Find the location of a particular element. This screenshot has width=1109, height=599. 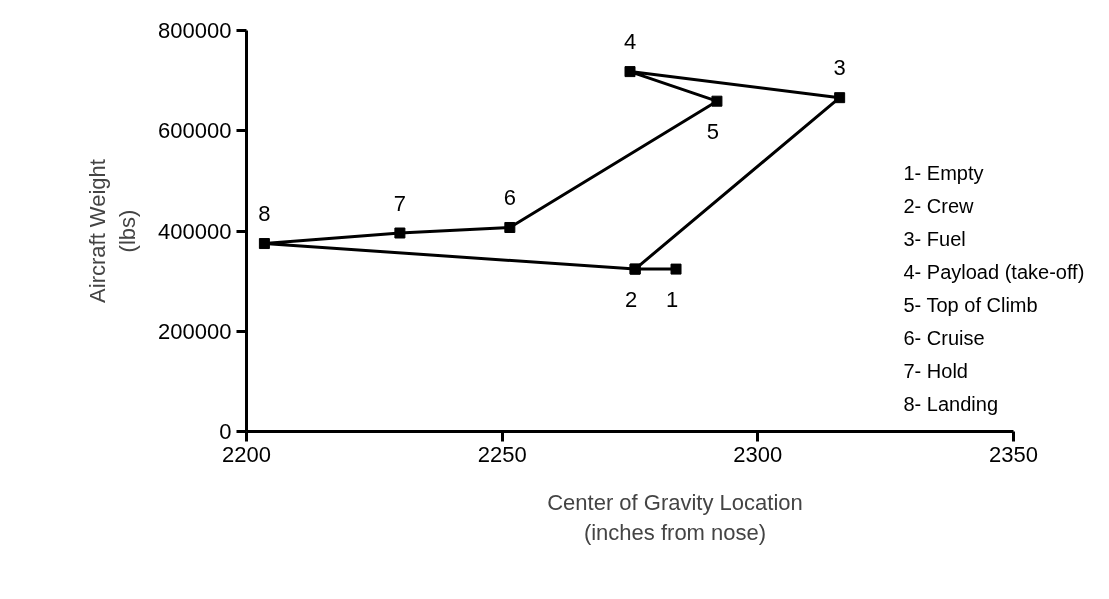

annotation: 5 is located at coordinates (713, 131).